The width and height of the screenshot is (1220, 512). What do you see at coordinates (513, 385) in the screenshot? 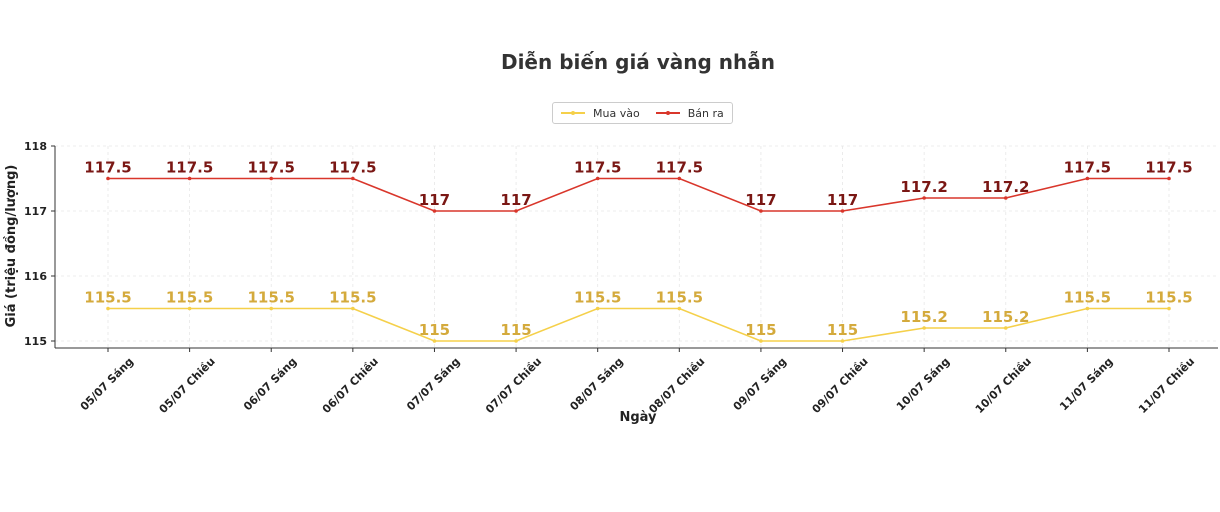
I see `x-tick-label: 07/07 Chiều` at bounding box center [513, 385].